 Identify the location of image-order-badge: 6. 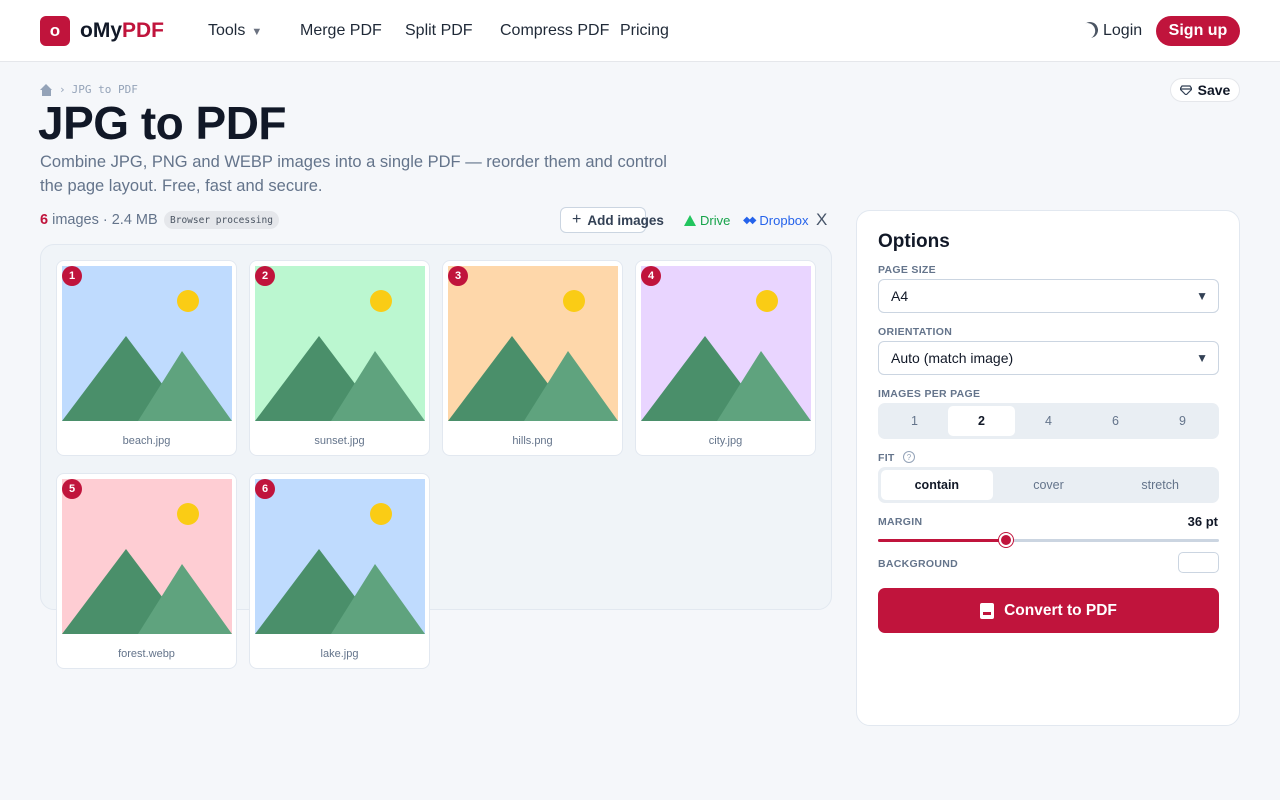
(265, 489).